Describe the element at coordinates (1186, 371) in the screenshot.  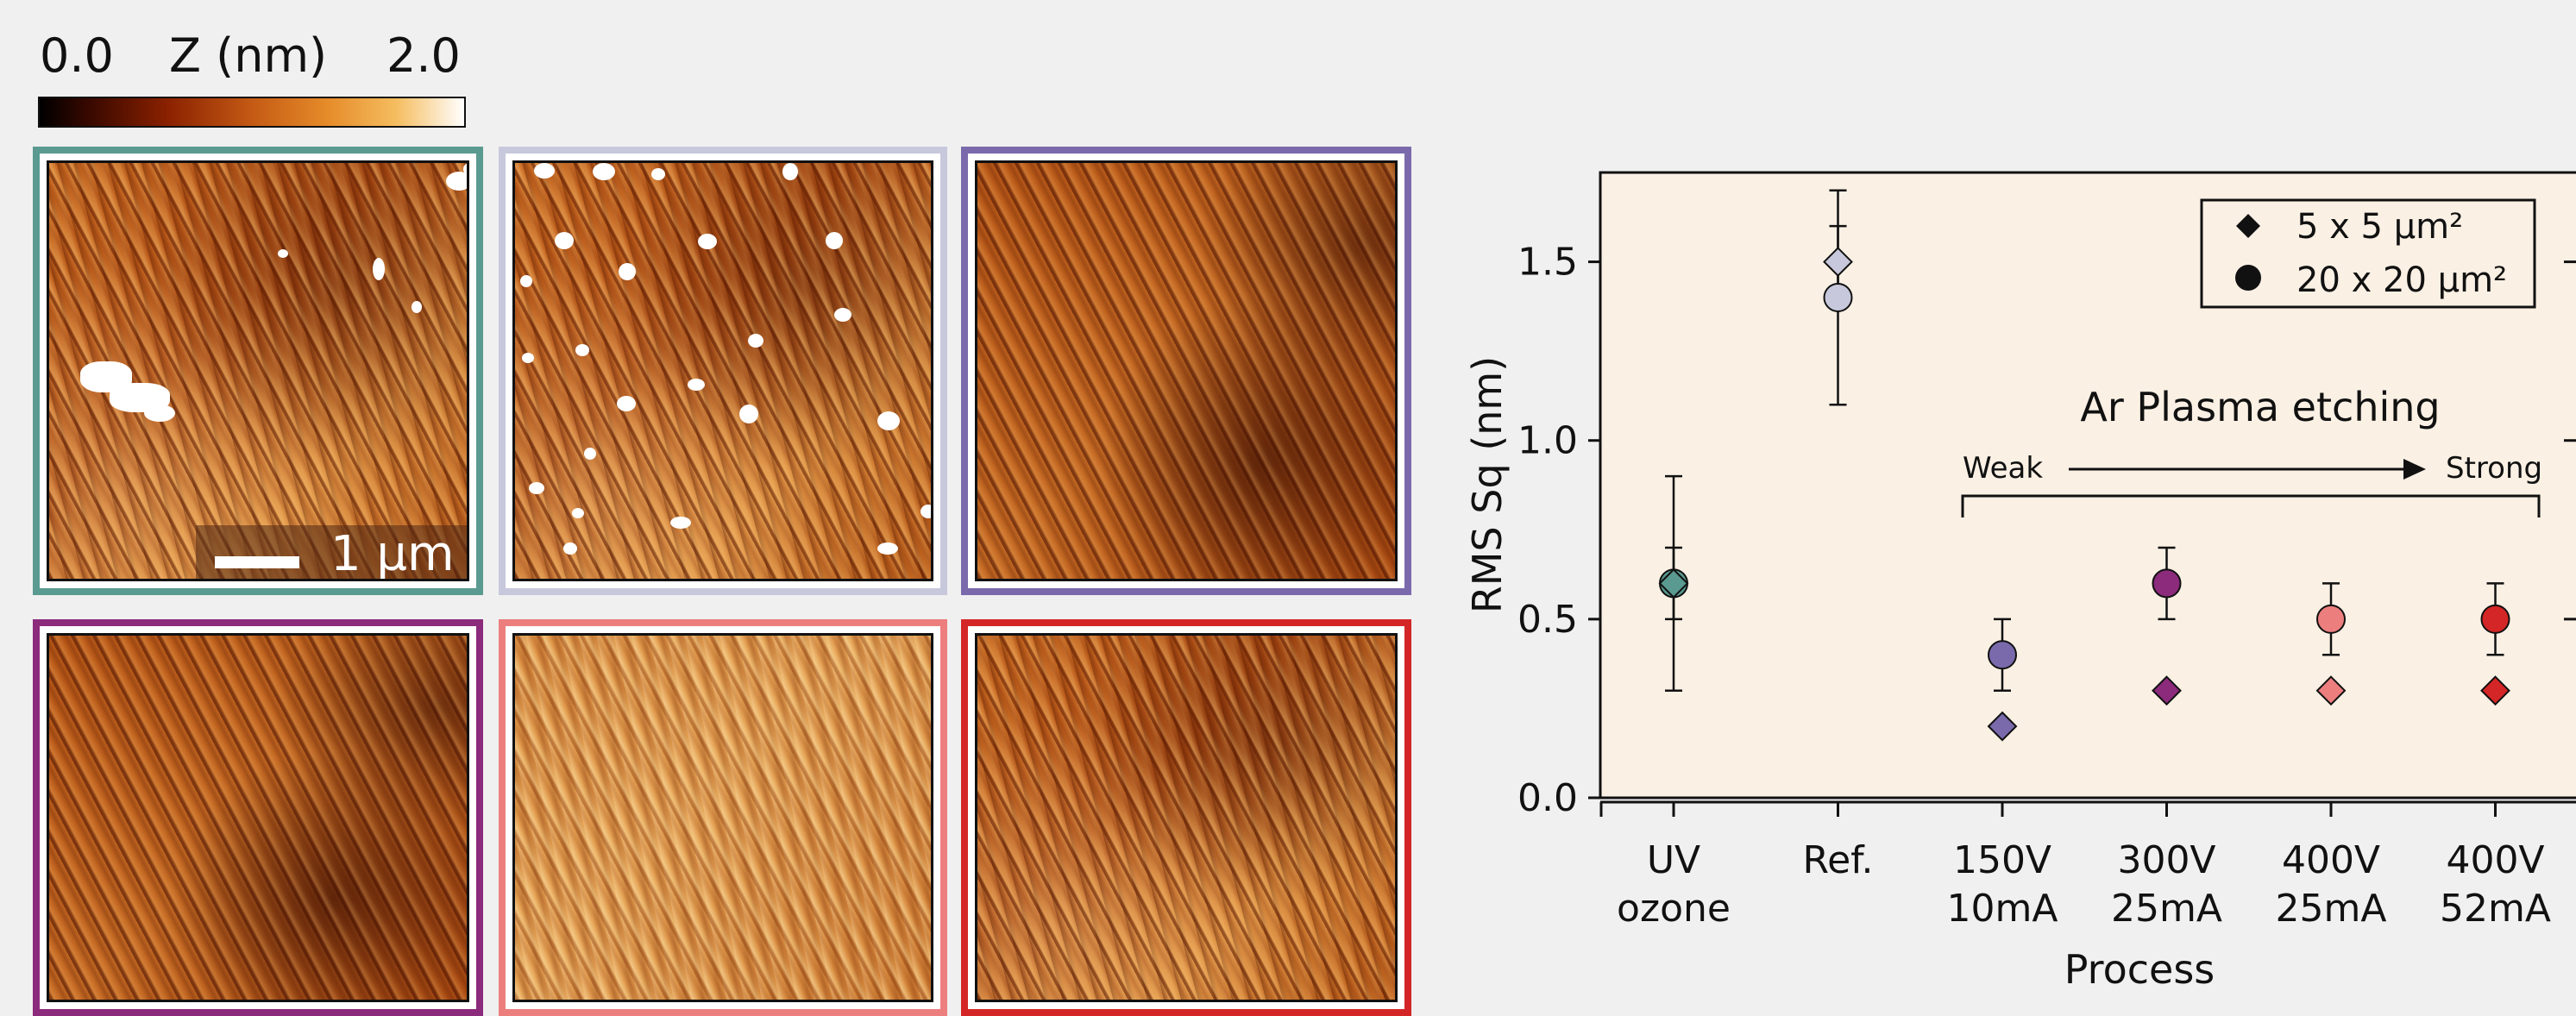
I see `afm-image-150v-10ma` at that location.